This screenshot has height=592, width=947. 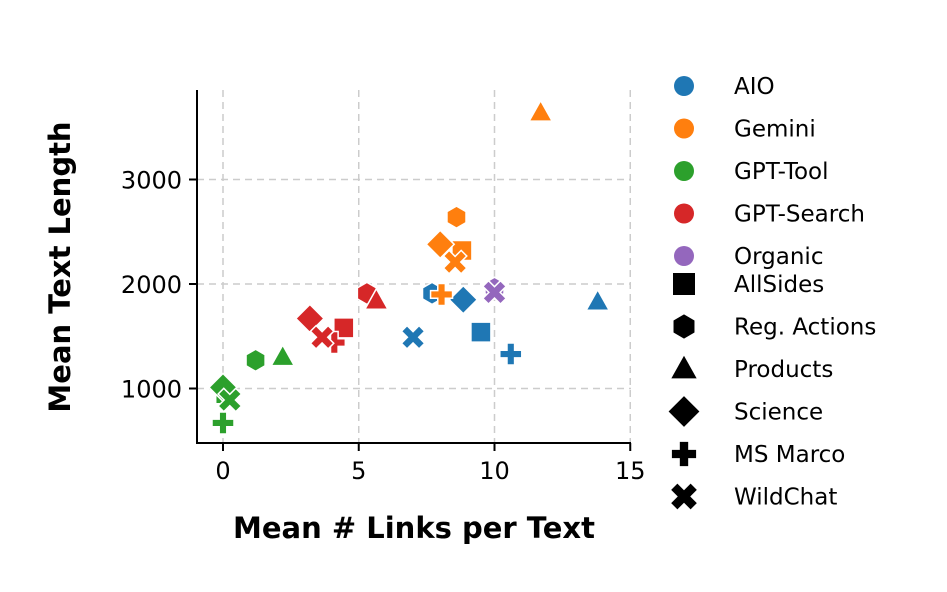 What do you see at coordinates (151, 285) in the screenshot?
I see `y-tick-label: 2000` at bounding box center [151, 285].